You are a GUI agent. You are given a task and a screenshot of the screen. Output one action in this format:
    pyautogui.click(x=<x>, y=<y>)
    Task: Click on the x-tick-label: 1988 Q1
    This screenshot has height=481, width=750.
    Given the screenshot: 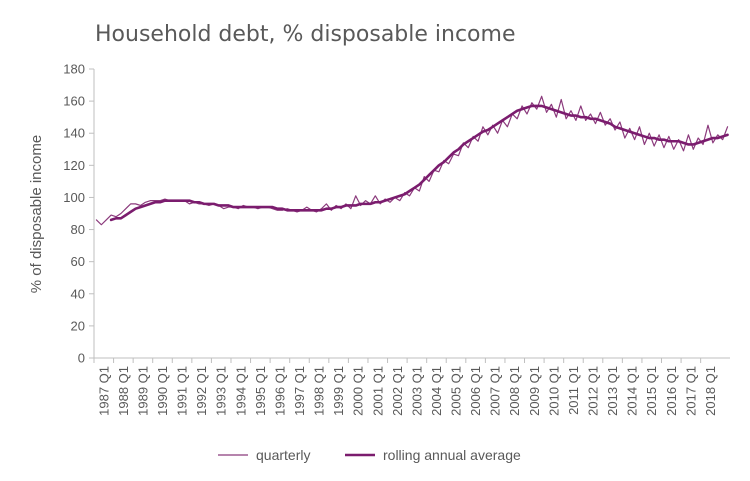 What is the action you would take?
    pyautogui.click(x=123, y=391)
    